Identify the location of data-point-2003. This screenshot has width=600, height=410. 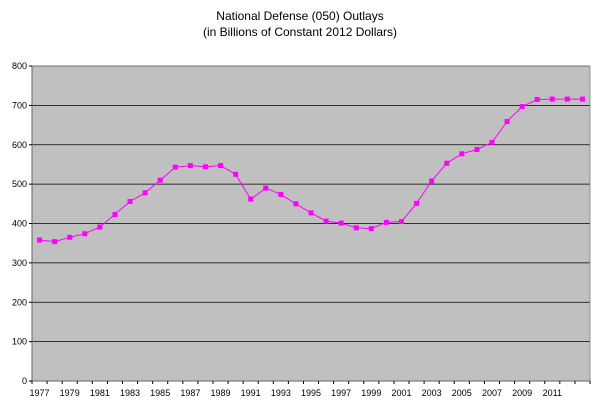
(432, 181).